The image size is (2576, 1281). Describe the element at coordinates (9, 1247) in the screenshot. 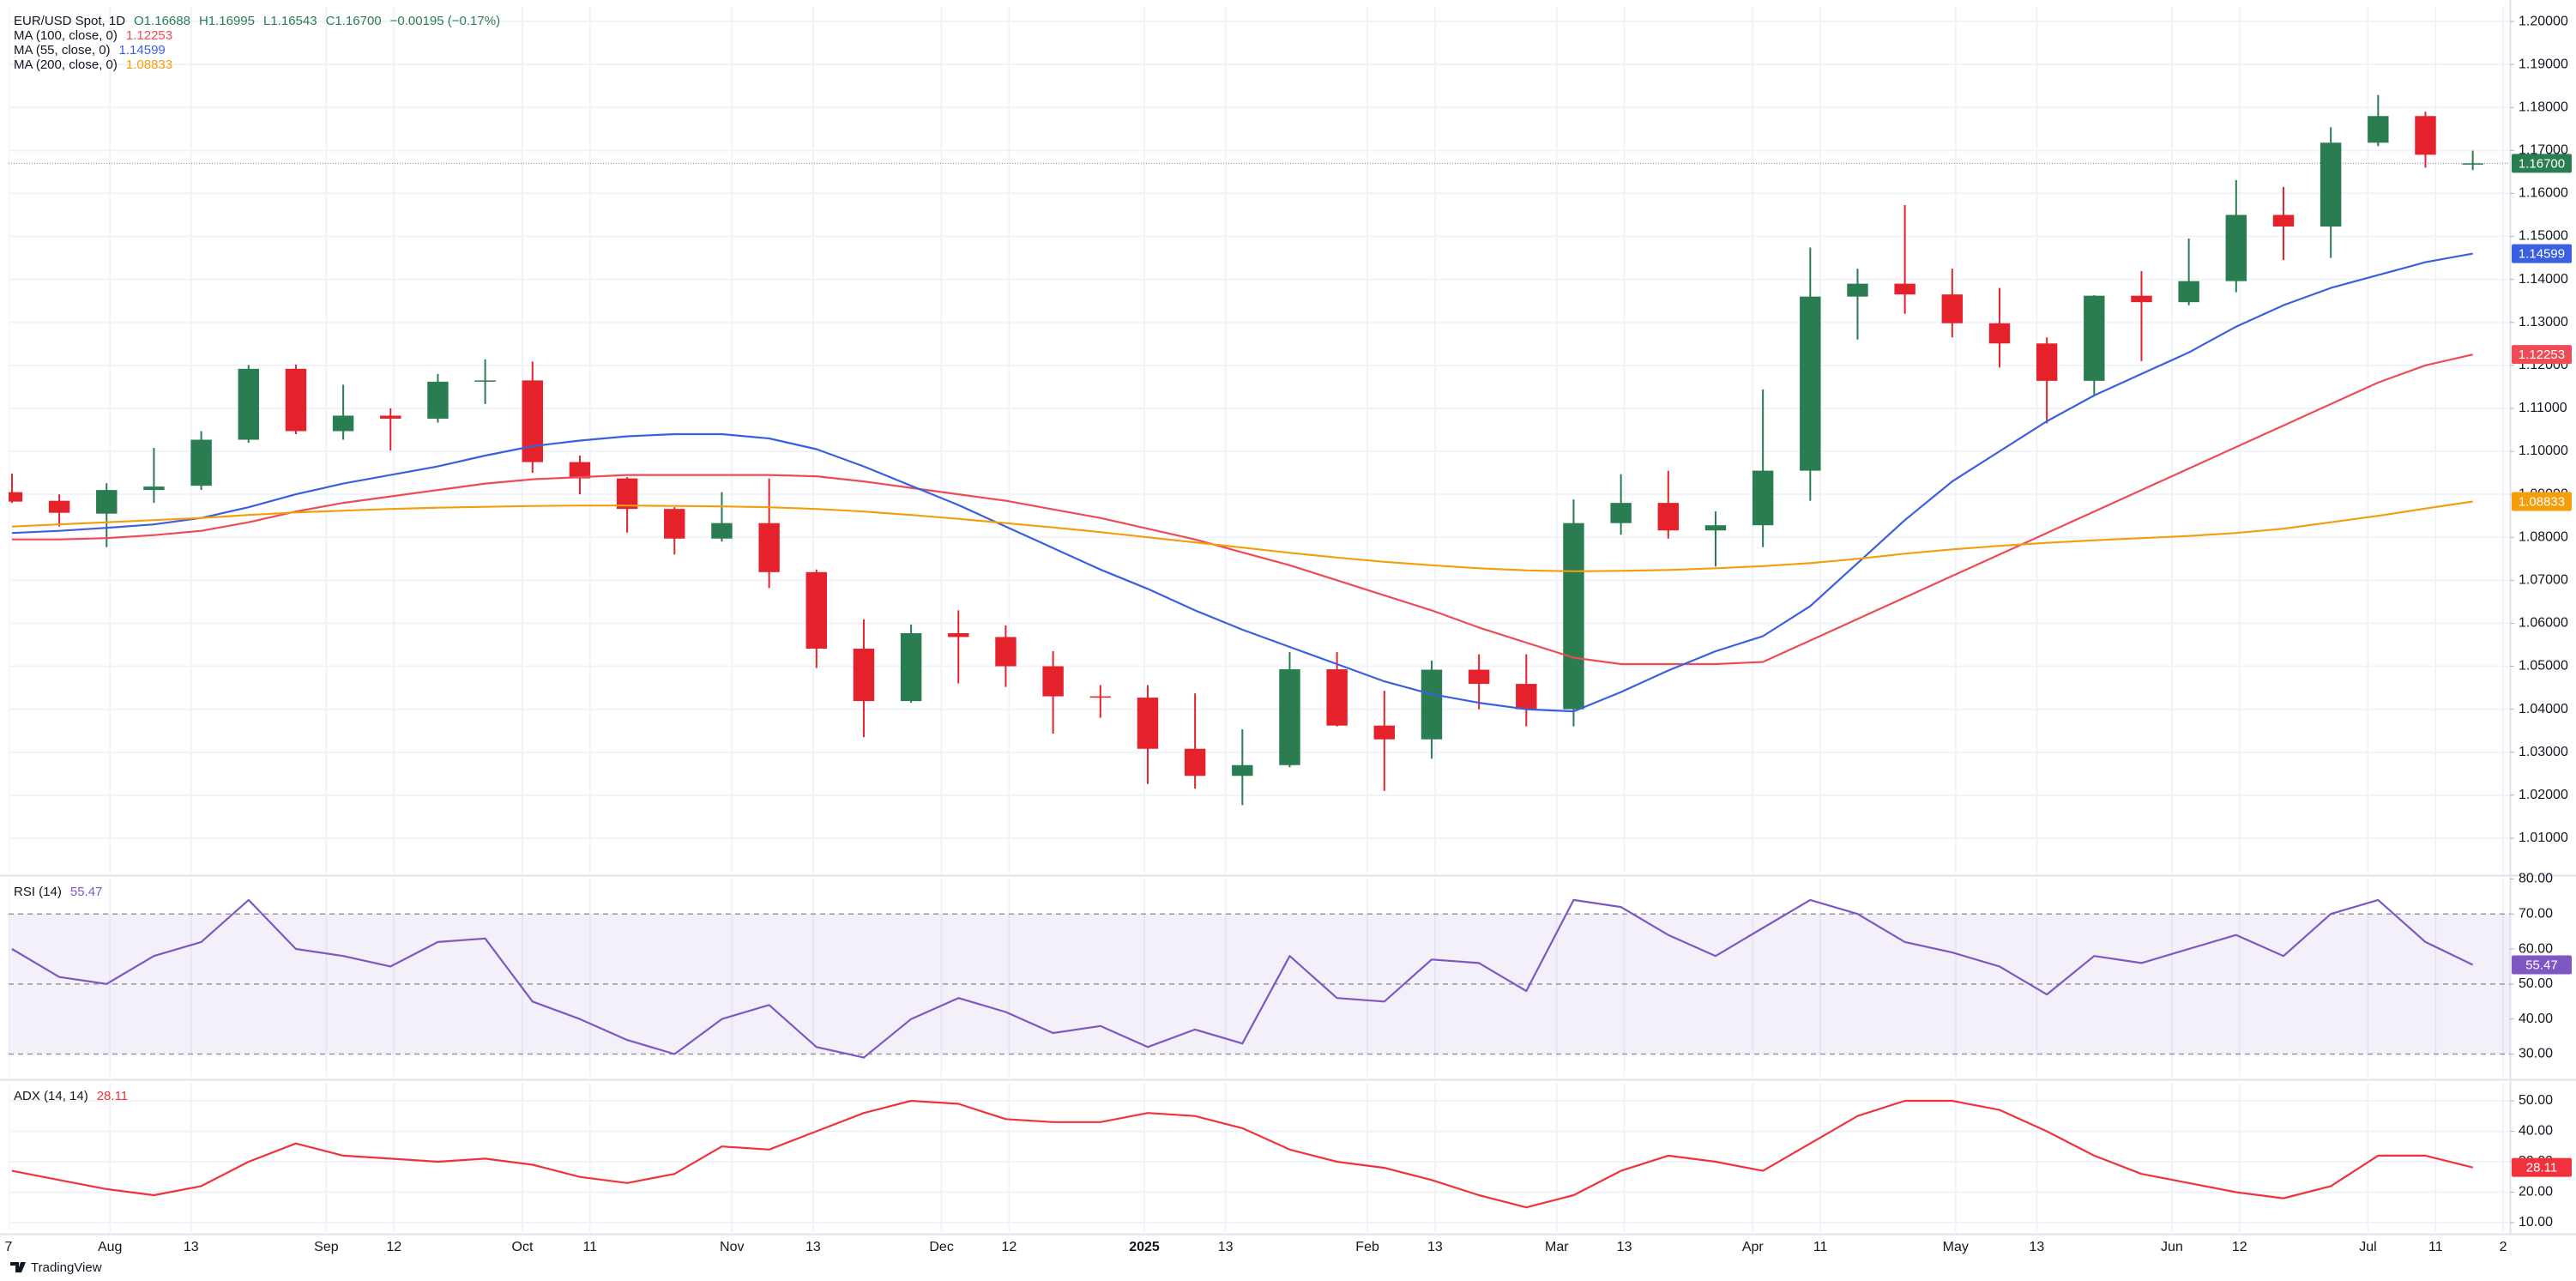

I see `x-tick-label: 7` at that location.